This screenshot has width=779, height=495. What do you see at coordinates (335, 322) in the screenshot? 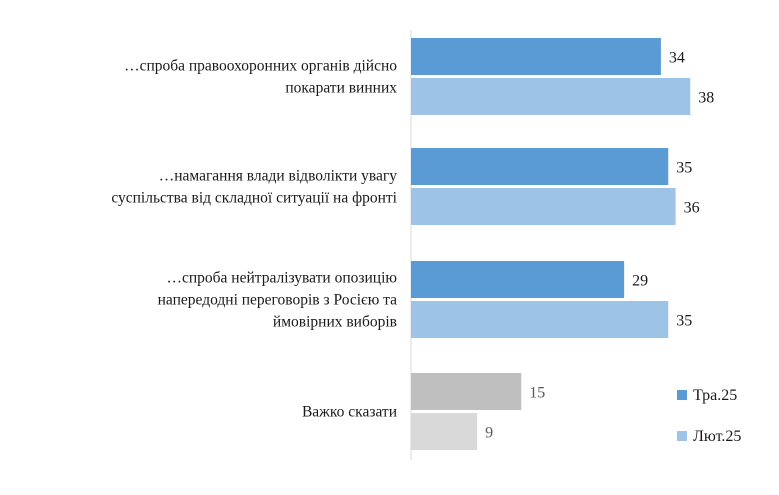
I see `category-label-line: ймовірних виборів` at bounding box center [335, 322].